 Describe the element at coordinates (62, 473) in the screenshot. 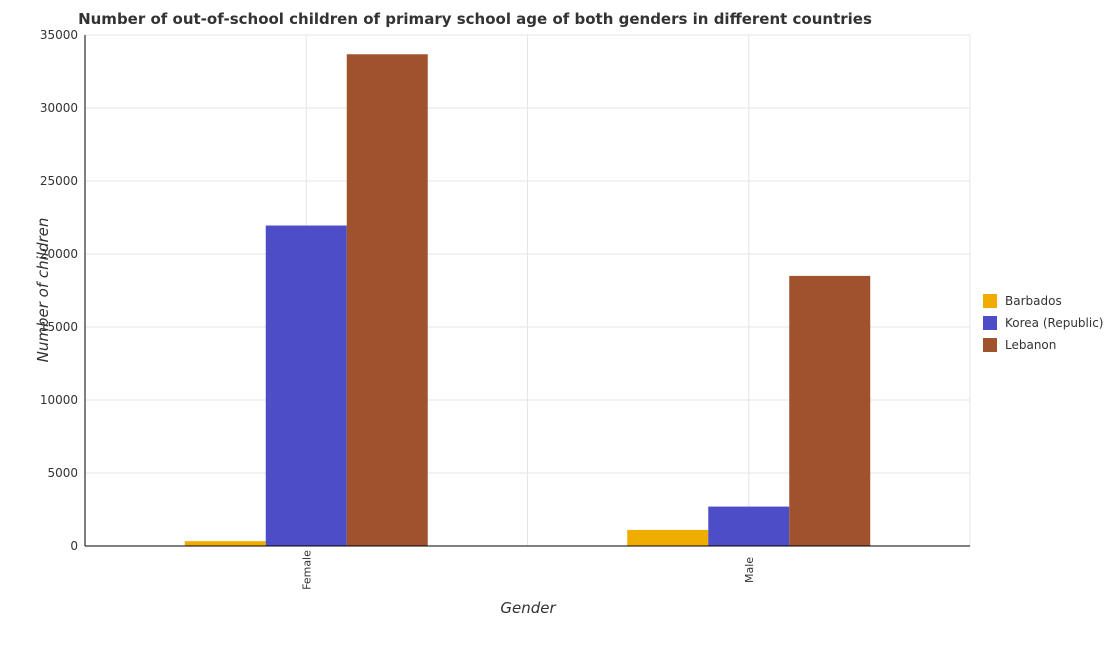

I see `y-tick-label: 5000` at that location.